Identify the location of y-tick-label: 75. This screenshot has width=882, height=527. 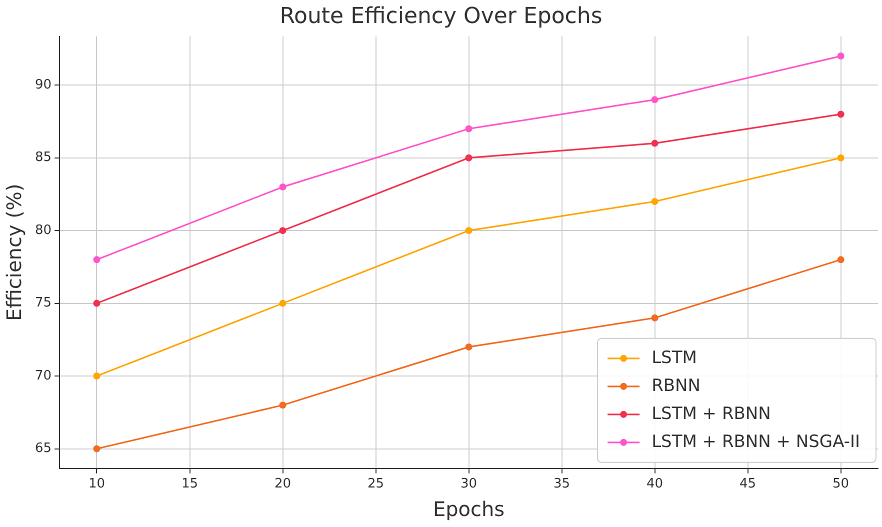
(43, 303).